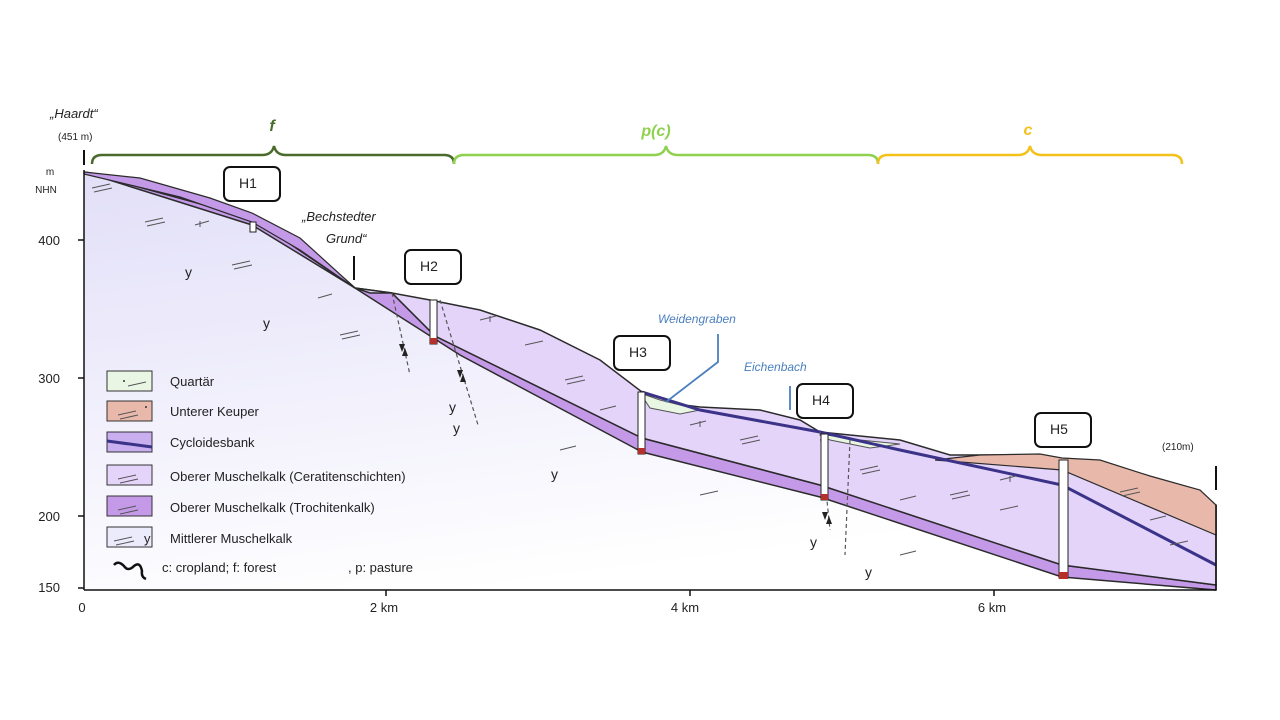  Describe the element at coordinates (429, 266) in the screenshot. I see `svg-text: H2` at that location.